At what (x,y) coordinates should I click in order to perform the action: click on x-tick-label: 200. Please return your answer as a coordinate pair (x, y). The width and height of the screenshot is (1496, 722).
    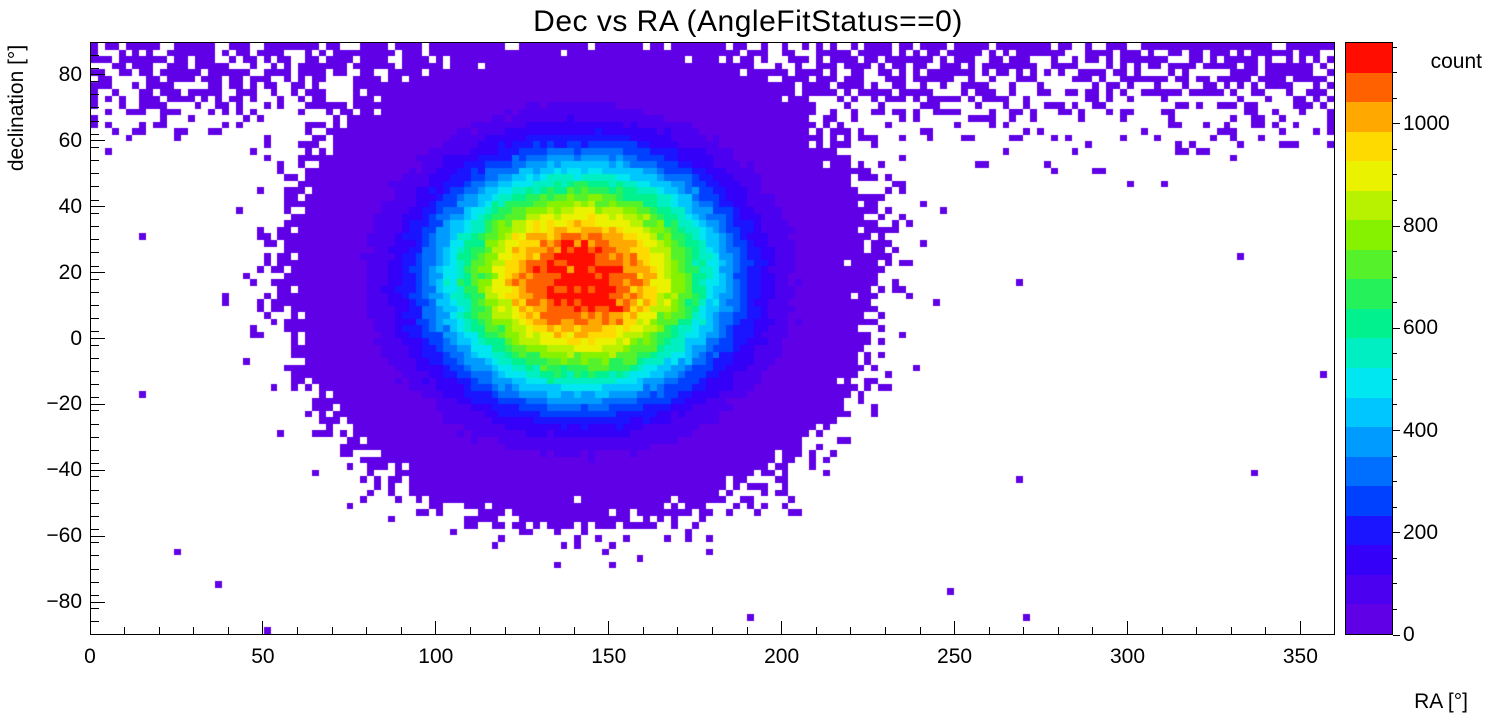
    Looking at the image, I should click on (782, 656).